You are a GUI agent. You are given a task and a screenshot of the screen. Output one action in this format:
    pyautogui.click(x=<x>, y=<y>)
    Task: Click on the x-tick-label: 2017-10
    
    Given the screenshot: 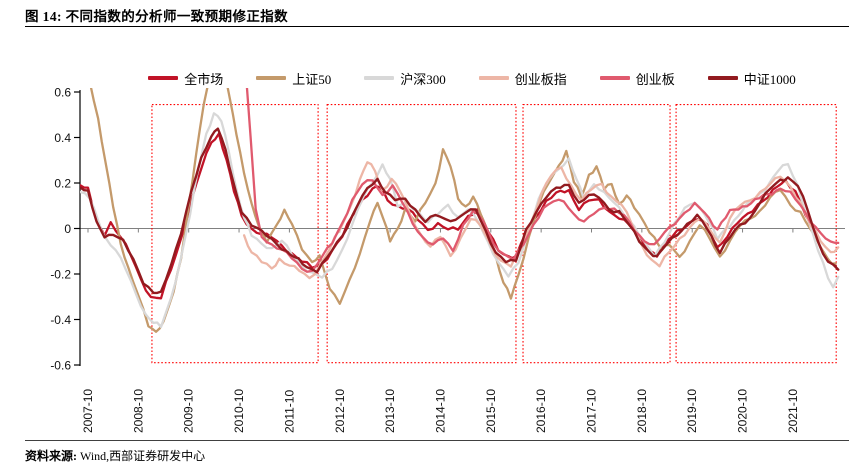 What is the action you would take?
    pyautogui.click(x=592, y=411)
    